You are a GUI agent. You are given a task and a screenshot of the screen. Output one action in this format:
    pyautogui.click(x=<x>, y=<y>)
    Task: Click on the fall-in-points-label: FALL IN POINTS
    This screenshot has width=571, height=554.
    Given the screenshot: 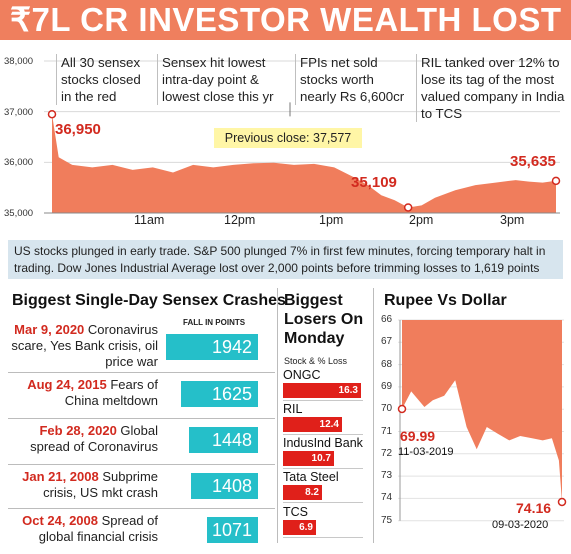 What is the action you would take?
    pyautogui.click(x=214, y=322)
    